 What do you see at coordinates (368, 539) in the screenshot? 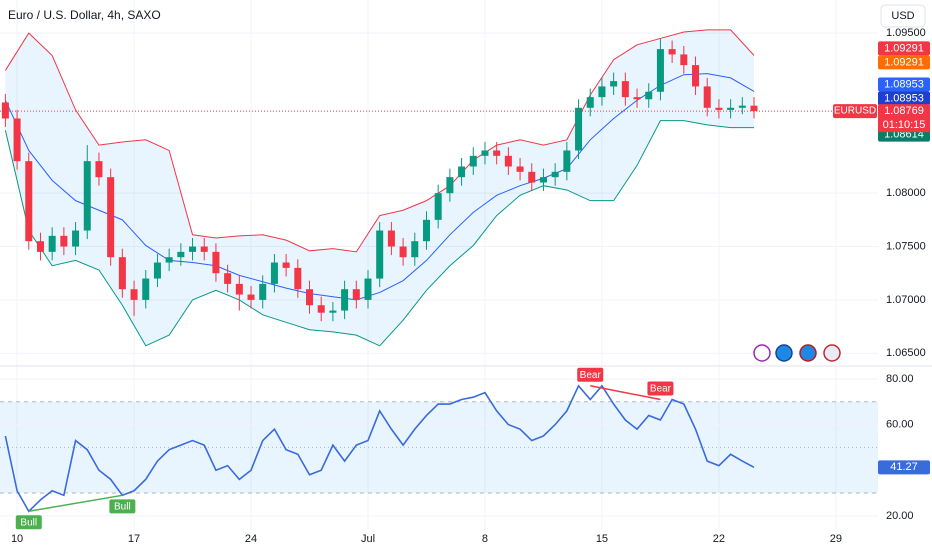
I see `x-tick-label: Jul` at bounding box center [368, 539].